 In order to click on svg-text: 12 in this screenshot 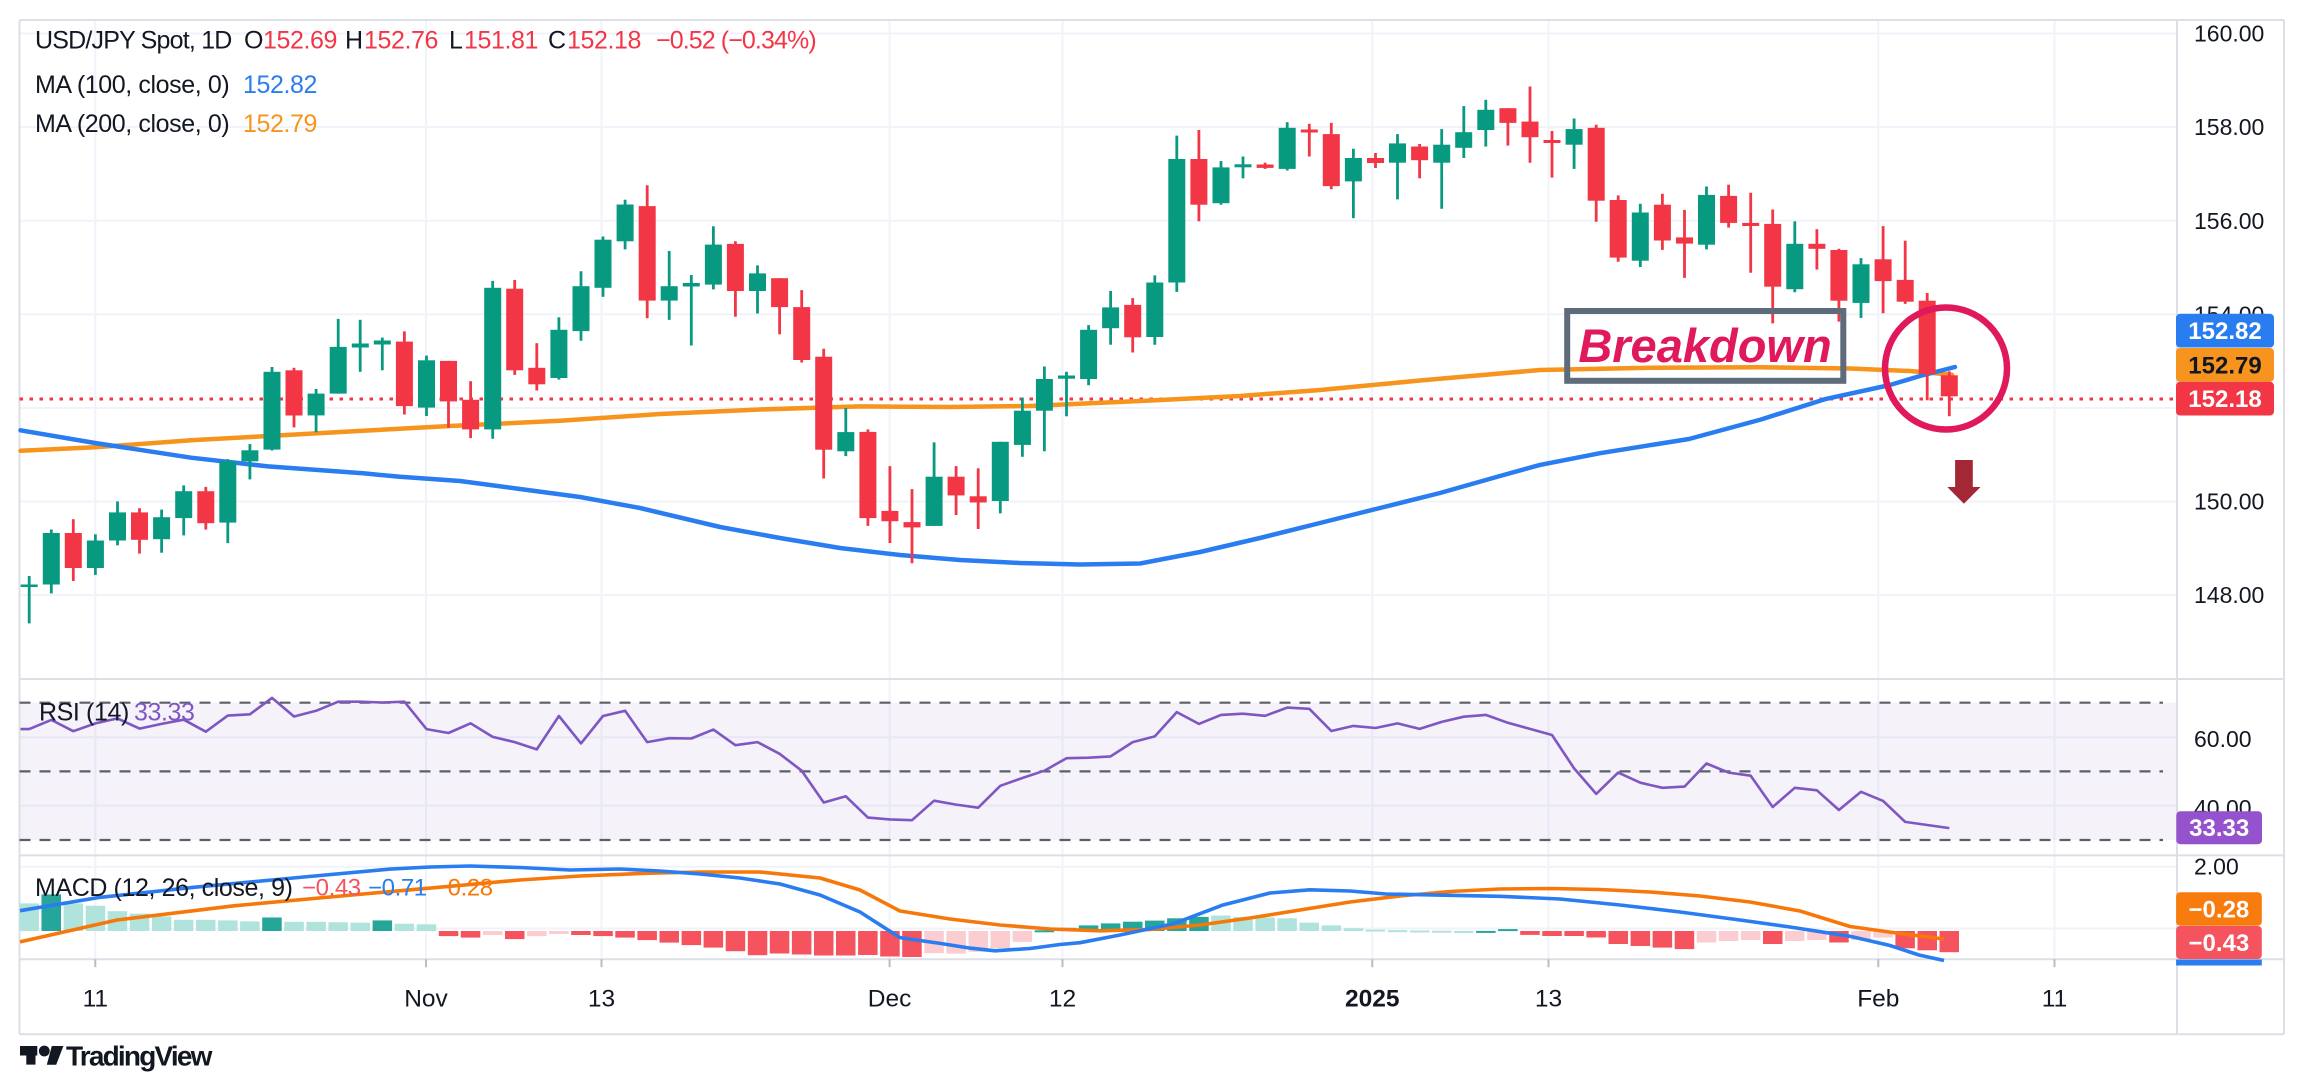, I will do `click(1062, 999)`.